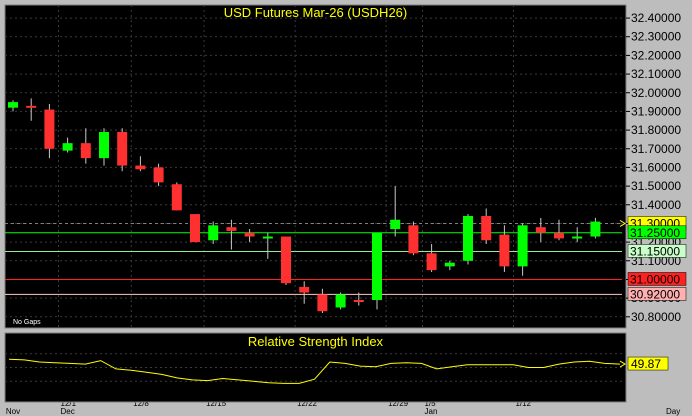  I want to click on y-tick-label: 31.50000, so click(656, 186).